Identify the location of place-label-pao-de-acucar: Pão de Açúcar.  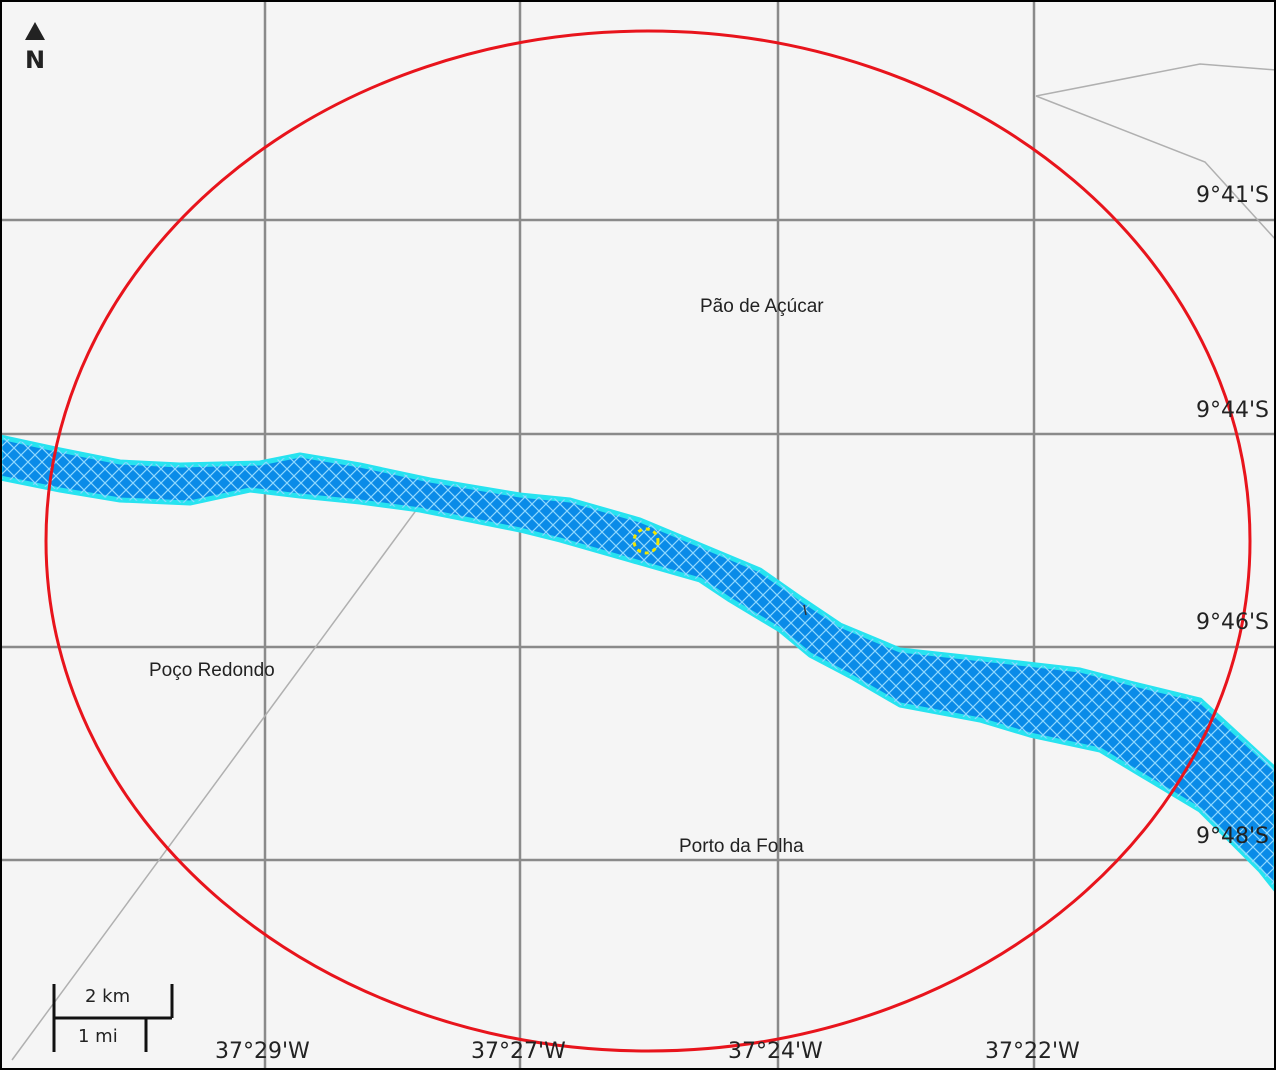
(762, 306).